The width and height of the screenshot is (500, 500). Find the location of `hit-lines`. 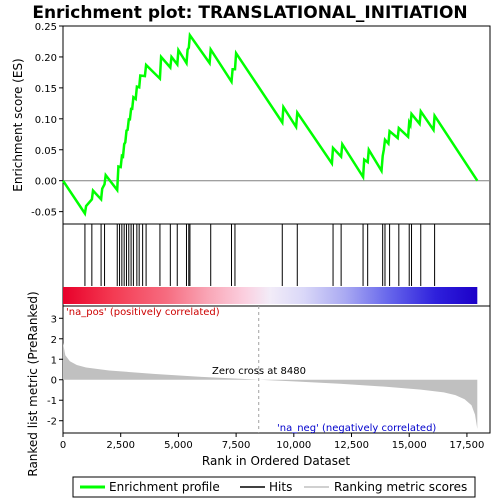

hit-lines is located at coordinates (260, 255).